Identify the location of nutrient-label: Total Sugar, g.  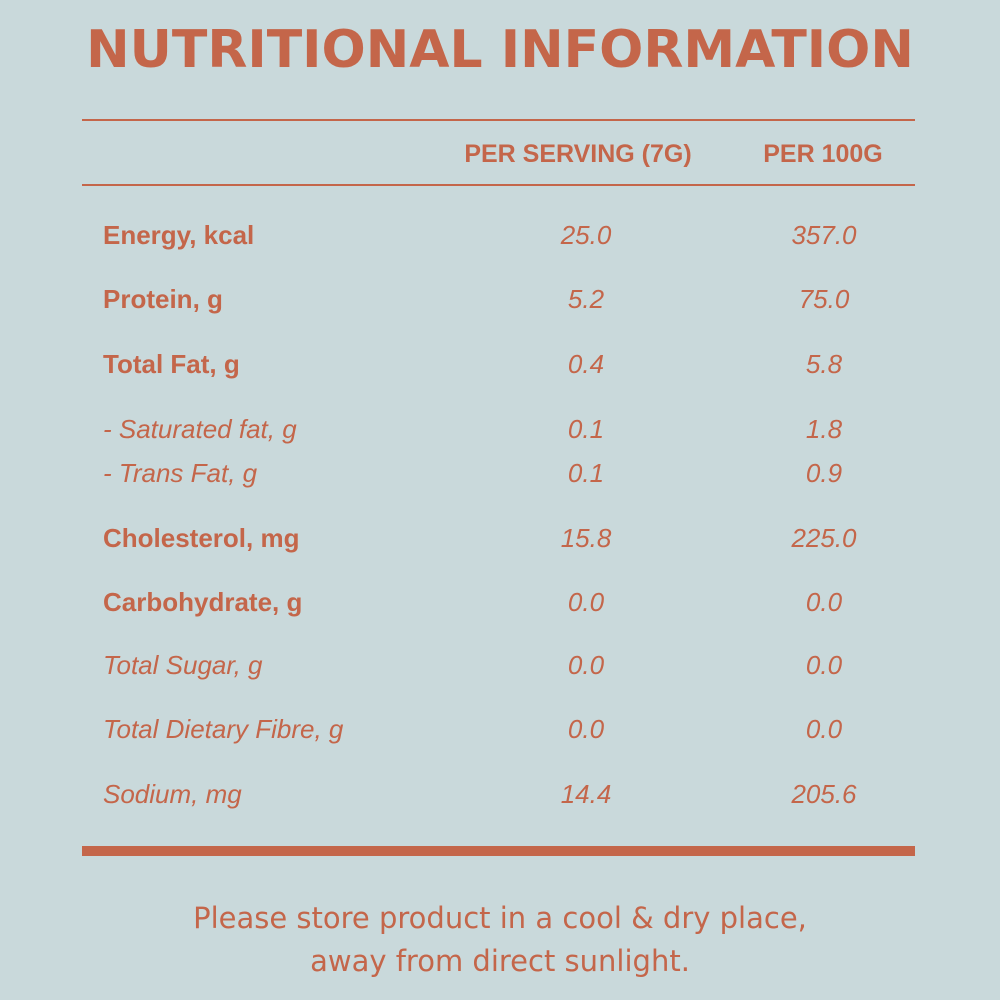
(183, 665).